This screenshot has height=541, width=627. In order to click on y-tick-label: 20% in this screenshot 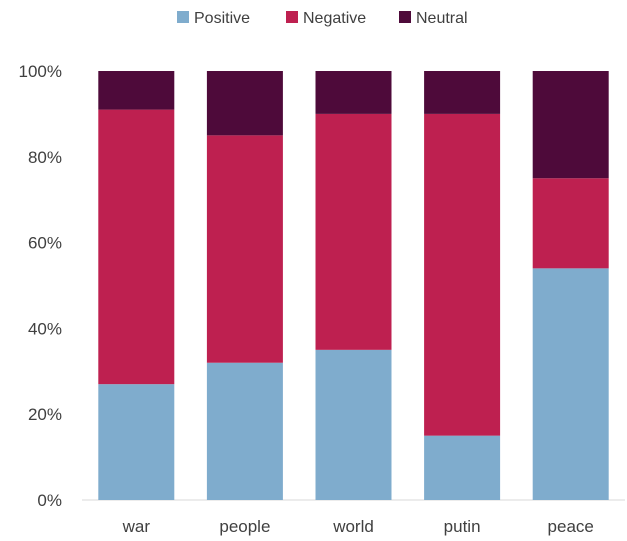, I will do `click(45, 414)`.